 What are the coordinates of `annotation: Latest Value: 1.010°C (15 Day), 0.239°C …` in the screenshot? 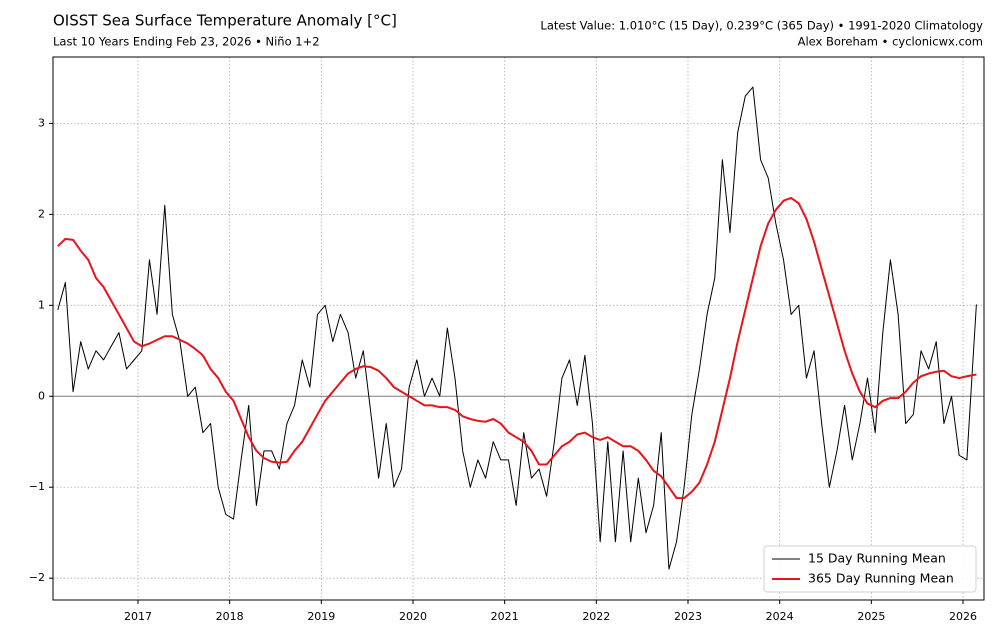 It's located at (761, 26).